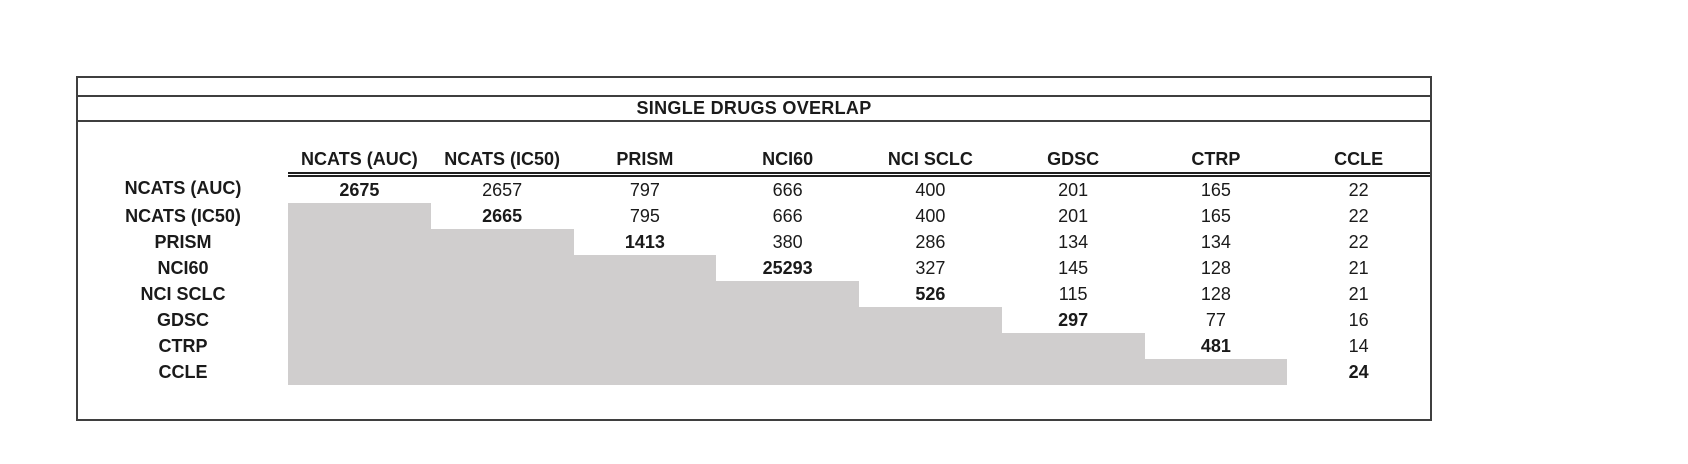  What do you see at coordinates (754, 242) in the screenshot?
I see `table-row: PRISM 1413 380 286 134 134 22` at bounding box center [754, 242].